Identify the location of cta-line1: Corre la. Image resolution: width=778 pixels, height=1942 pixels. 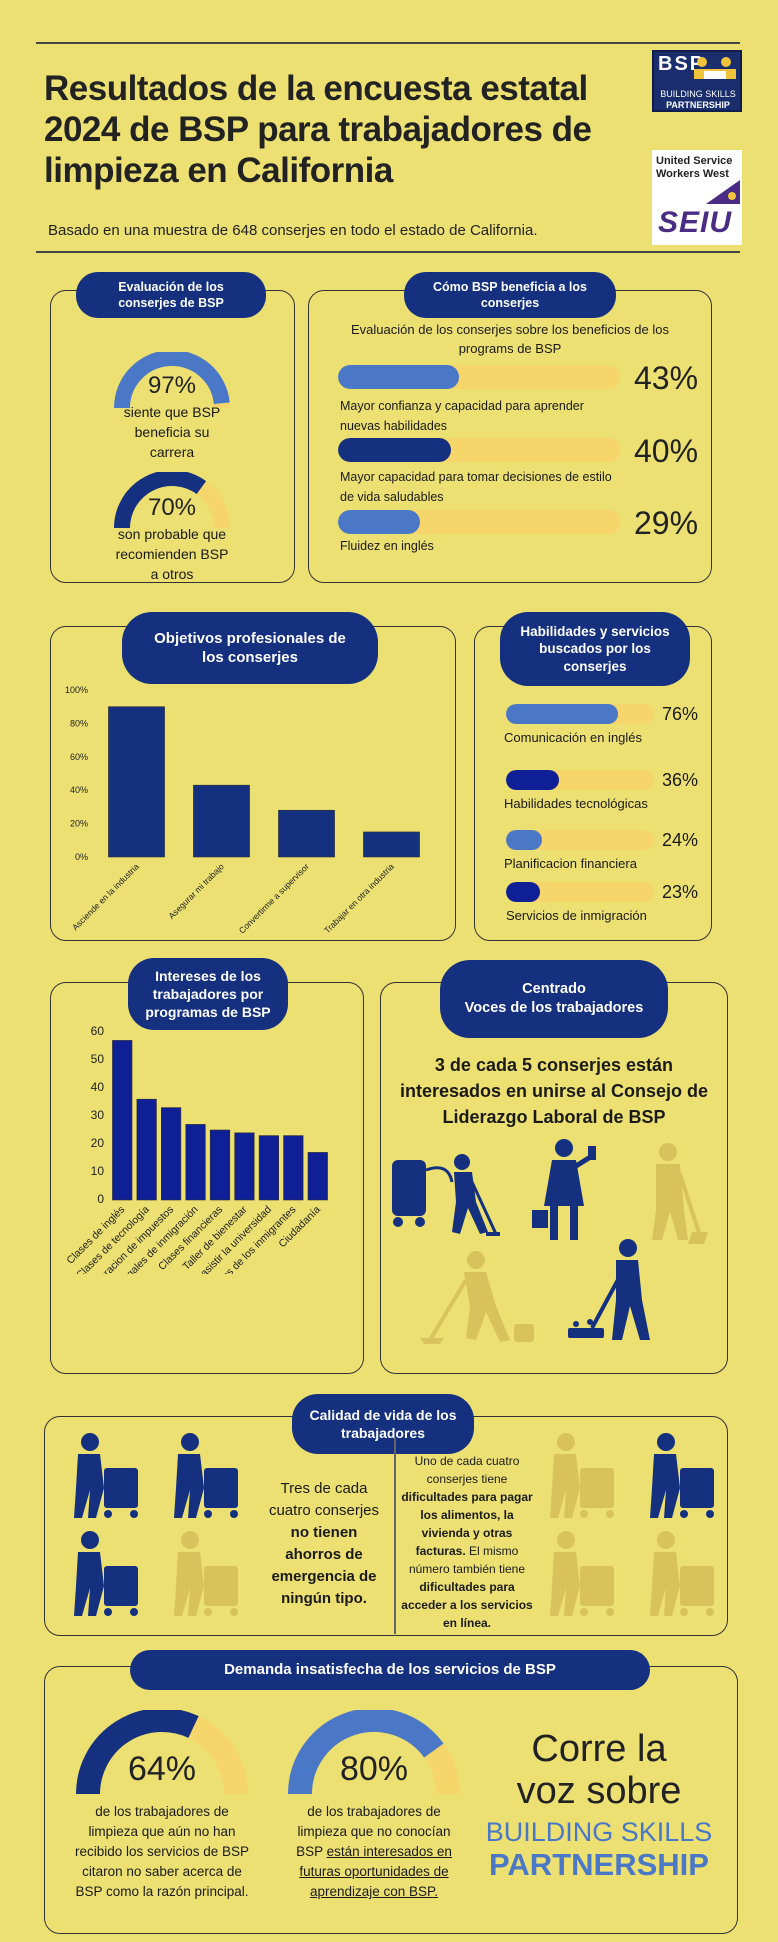
(599, 1749).